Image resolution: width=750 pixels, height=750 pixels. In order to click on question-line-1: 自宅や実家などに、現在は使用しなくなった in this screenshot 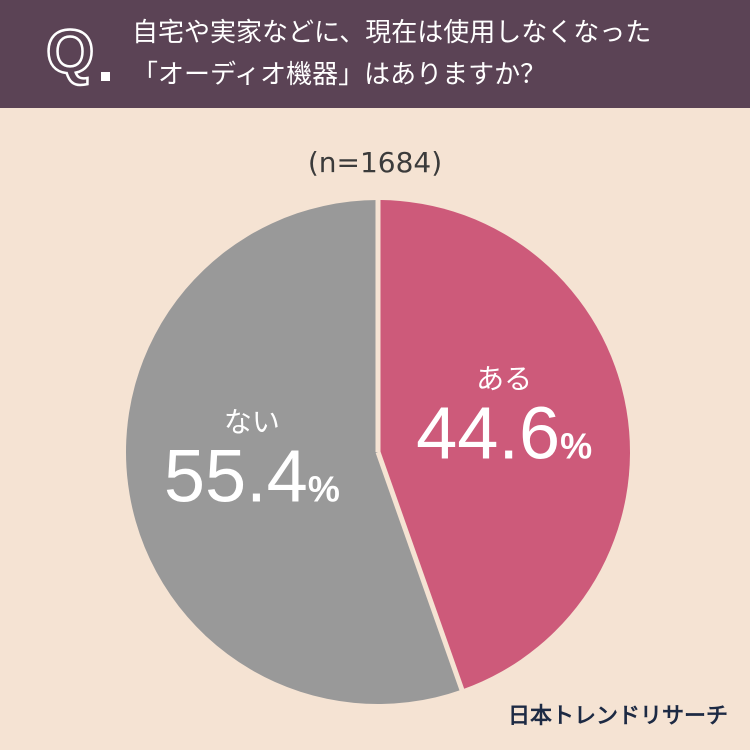, I will do `click(392, 33)`.